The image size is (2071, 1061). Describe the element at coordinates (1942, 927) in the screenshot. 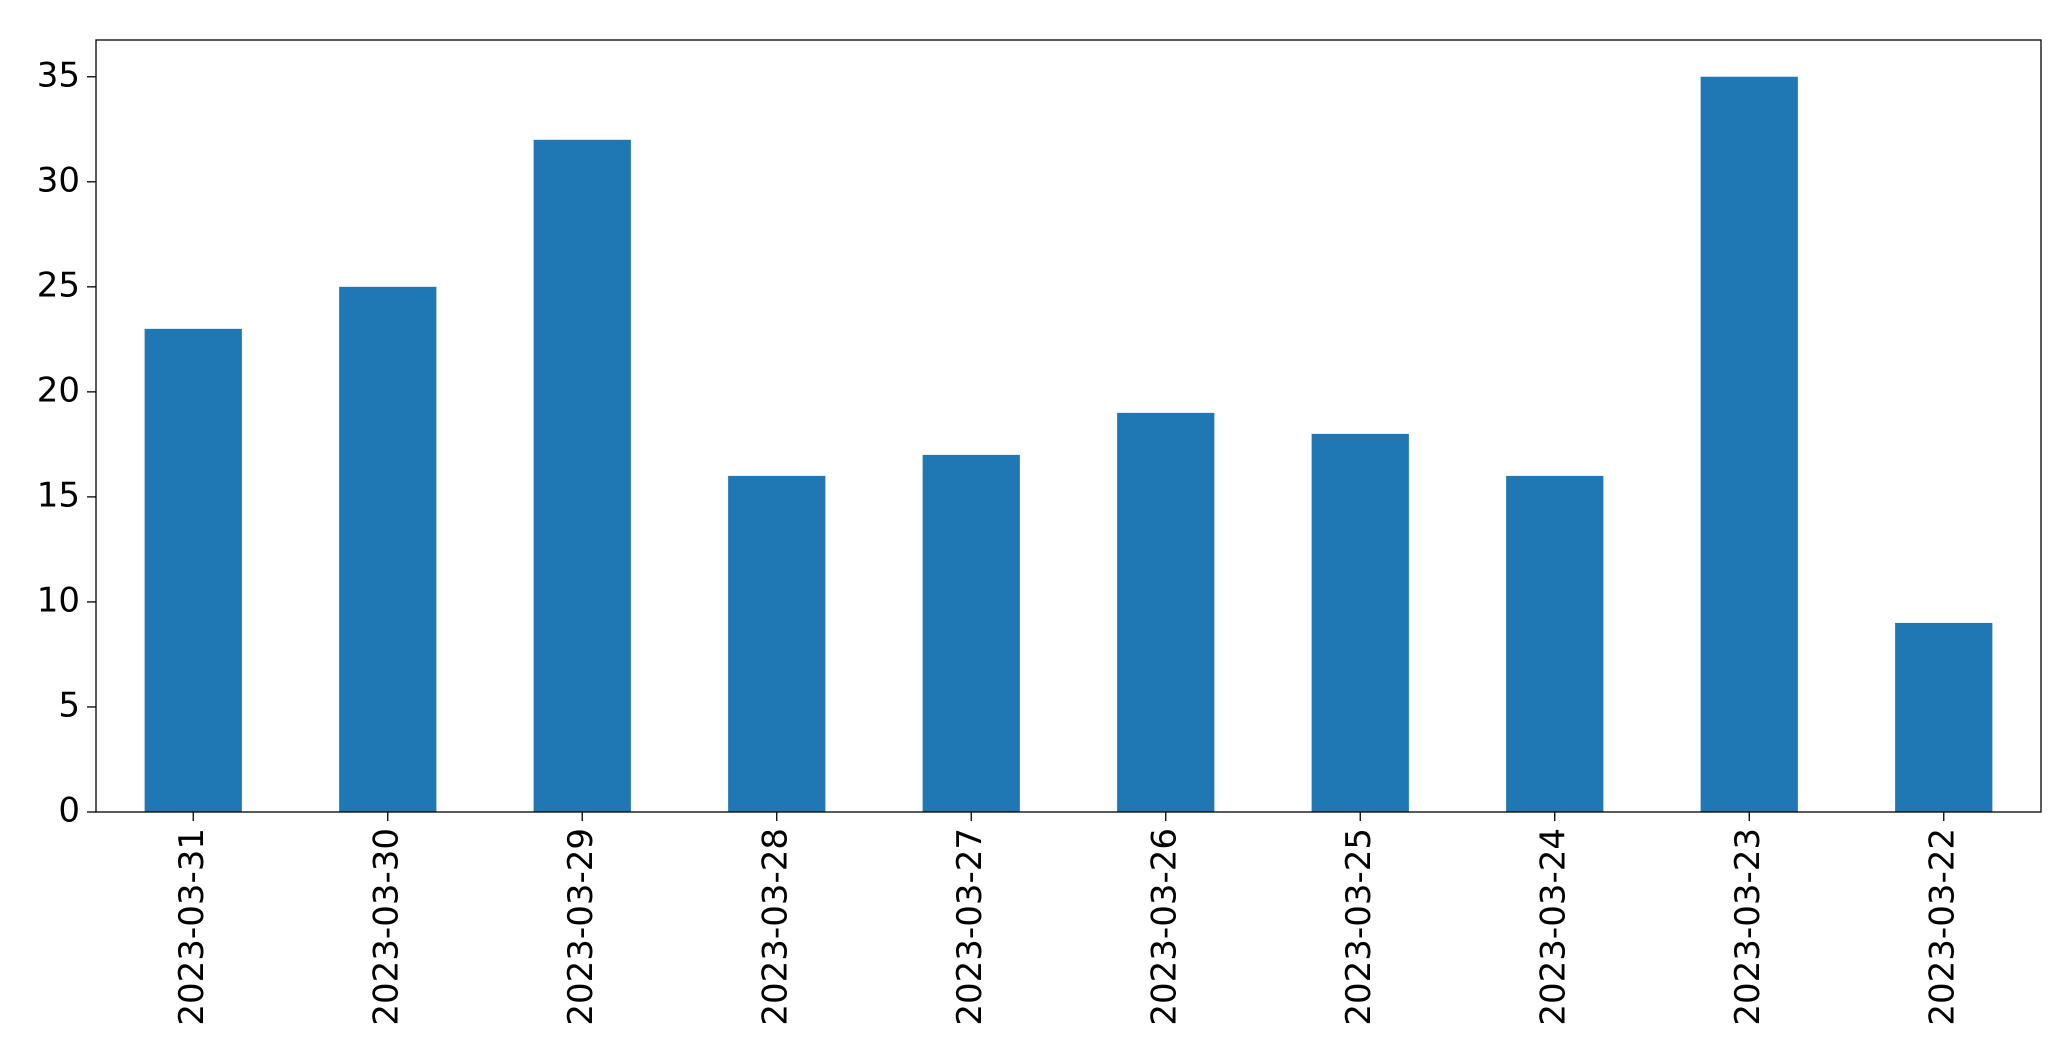

I see `x-tick-label: 2023-03-22` at that location.